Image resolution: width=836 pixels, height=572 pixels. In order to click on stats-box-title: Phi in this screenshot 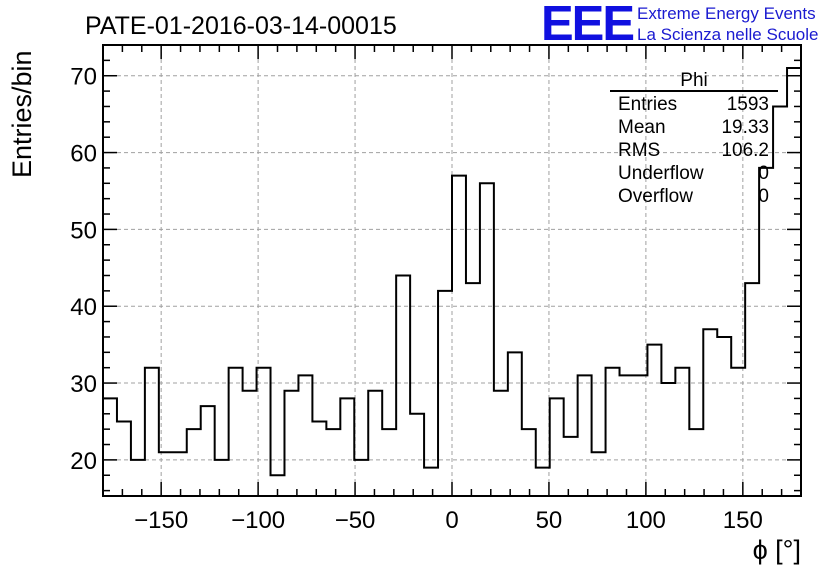, I will do `click(693, 80)`.